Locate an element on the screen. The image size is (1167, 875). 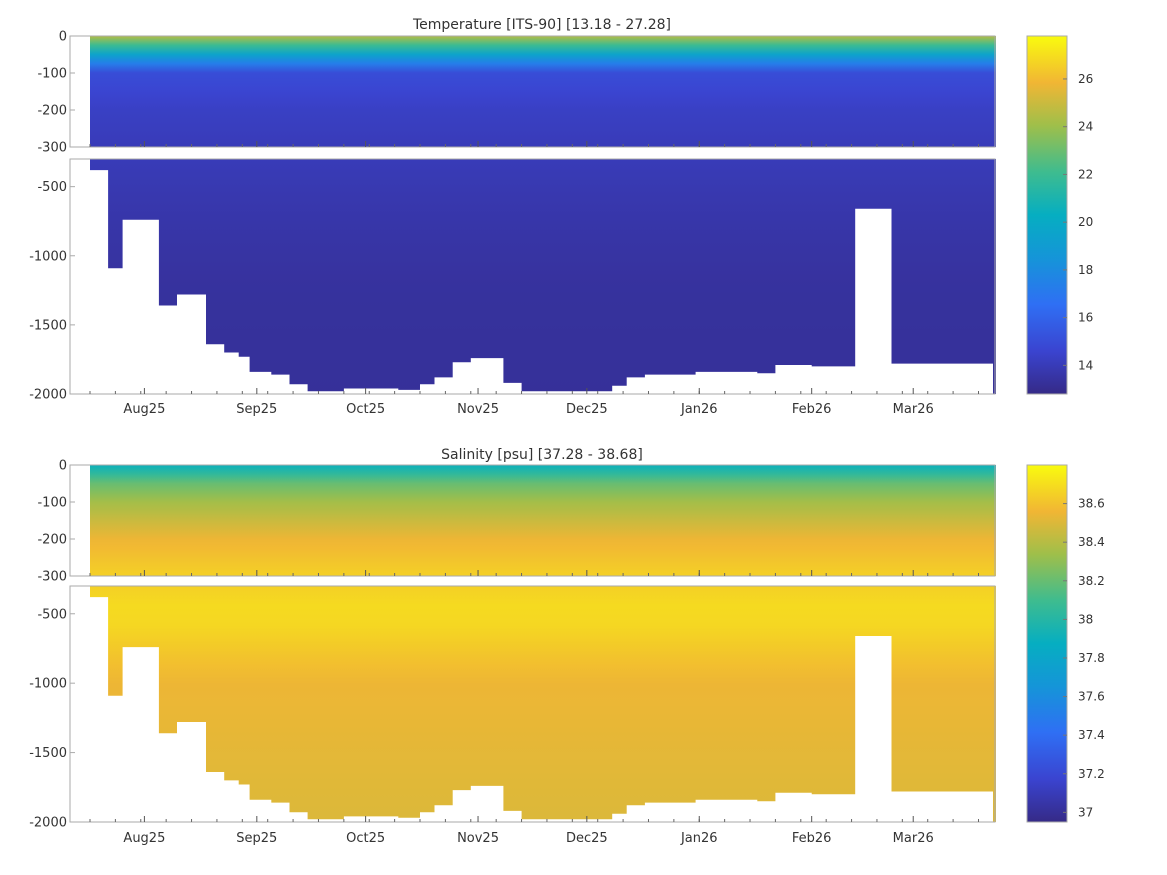
temperature-y-ticks: 0 -100 -200 -300 -500 -1000 -1500 -2000 is located at coordinates (52, 216).